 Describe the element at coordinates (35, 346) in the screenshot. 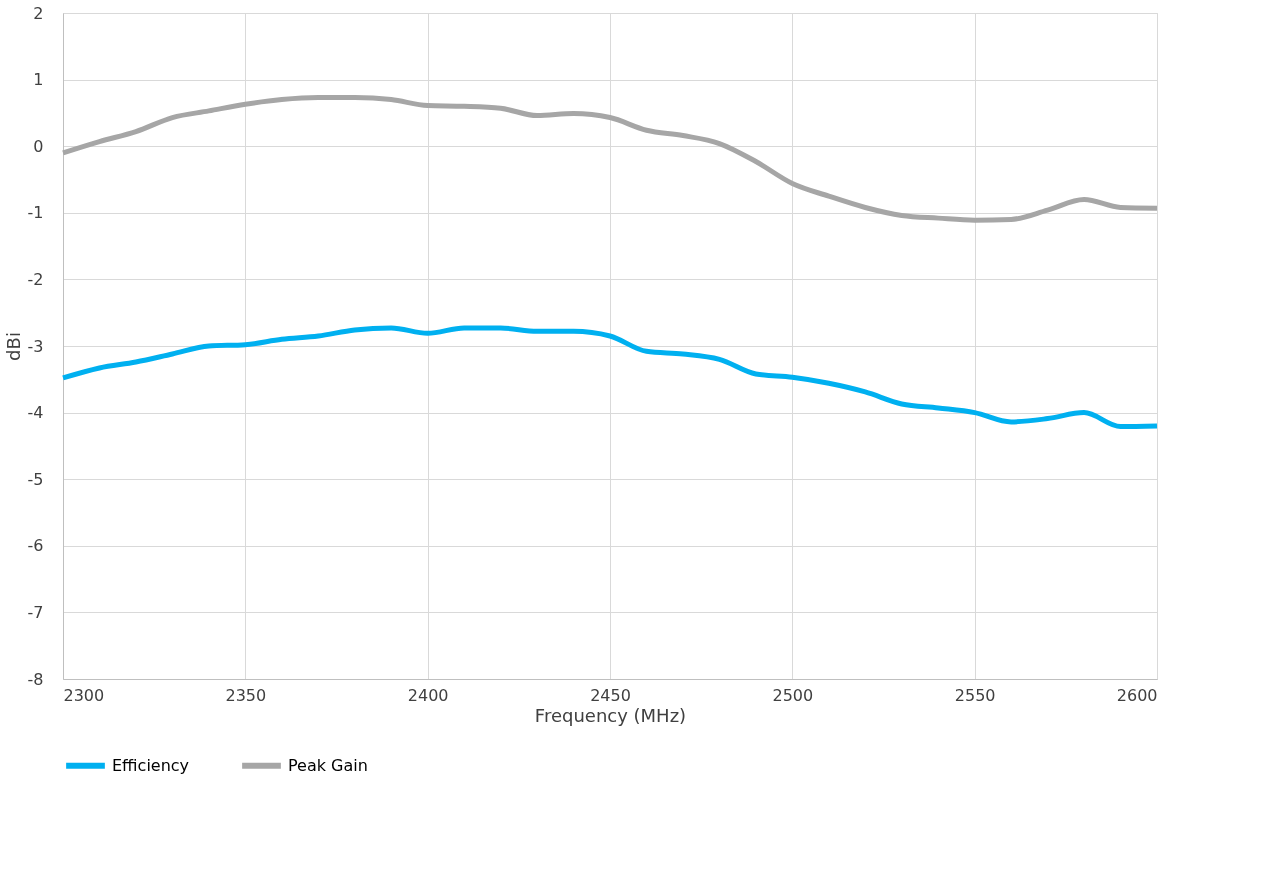

I see `y-tick-label: -3` at that location.